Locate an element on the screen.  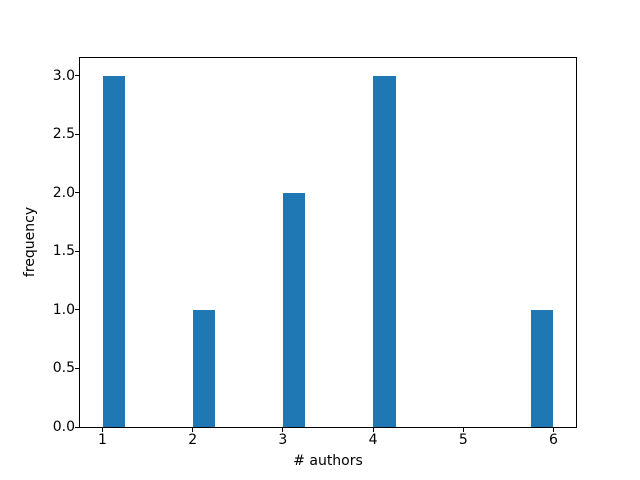
y-tick-label: 2.5 is located at coordinates (63, 134).